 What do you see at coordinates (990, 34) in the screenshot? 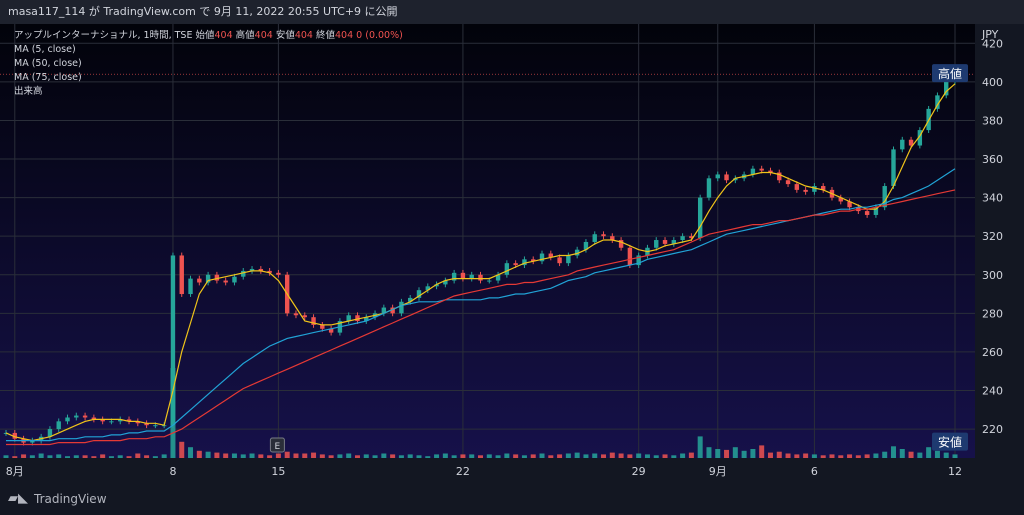
I see `currency-label: JPY` at bounding box center [990, 34].